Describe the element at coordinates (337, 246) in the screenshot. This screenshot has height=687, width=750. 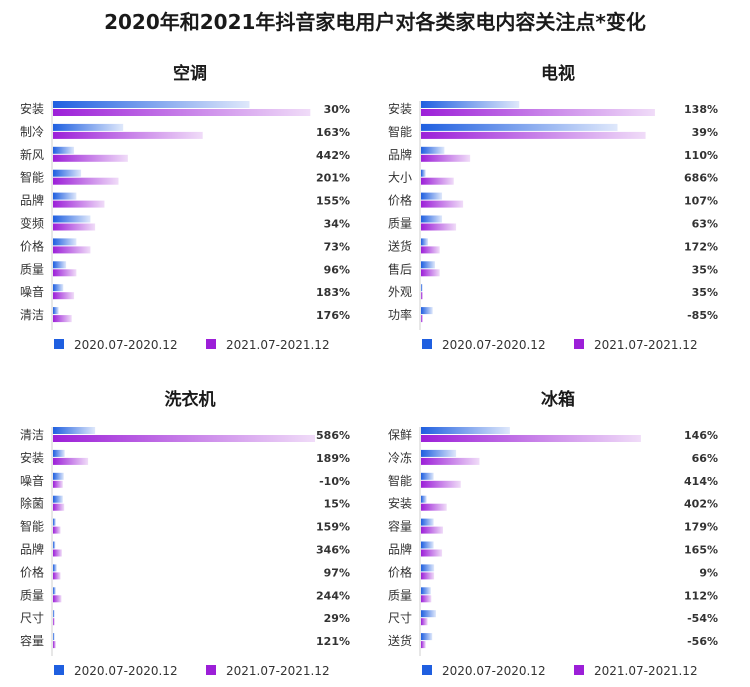
I see `change-label: 73%` at that location.